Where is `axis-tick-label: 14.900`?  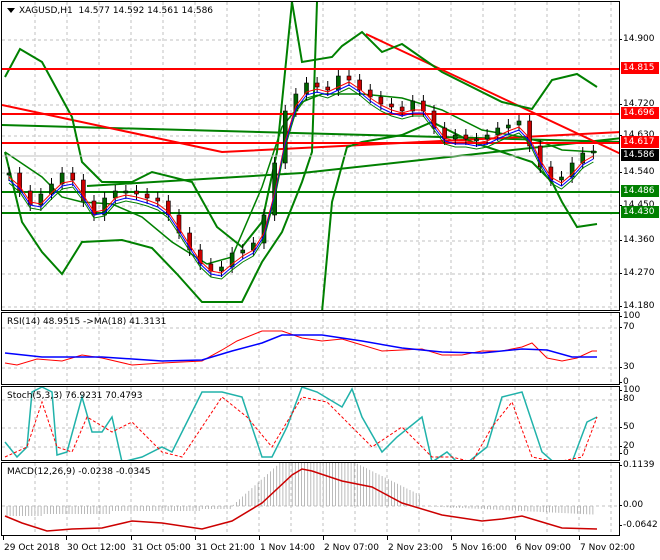
axis-tick-label: 14.900 is located at coordinates (637, 39).